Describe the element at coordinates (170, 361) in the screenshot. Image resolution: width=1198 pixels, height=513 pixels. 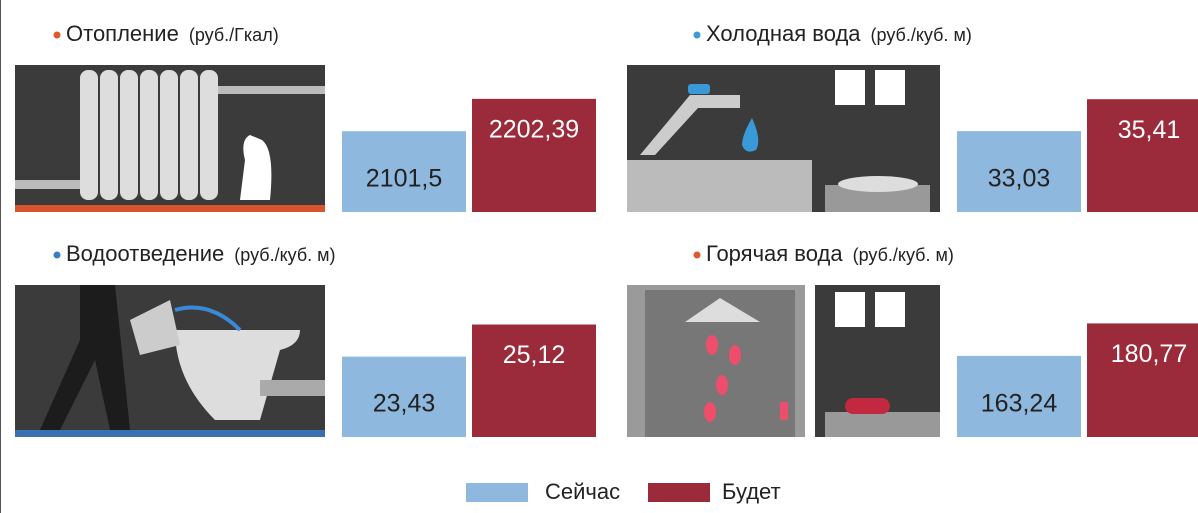
I see `illustration-drain` at that location.